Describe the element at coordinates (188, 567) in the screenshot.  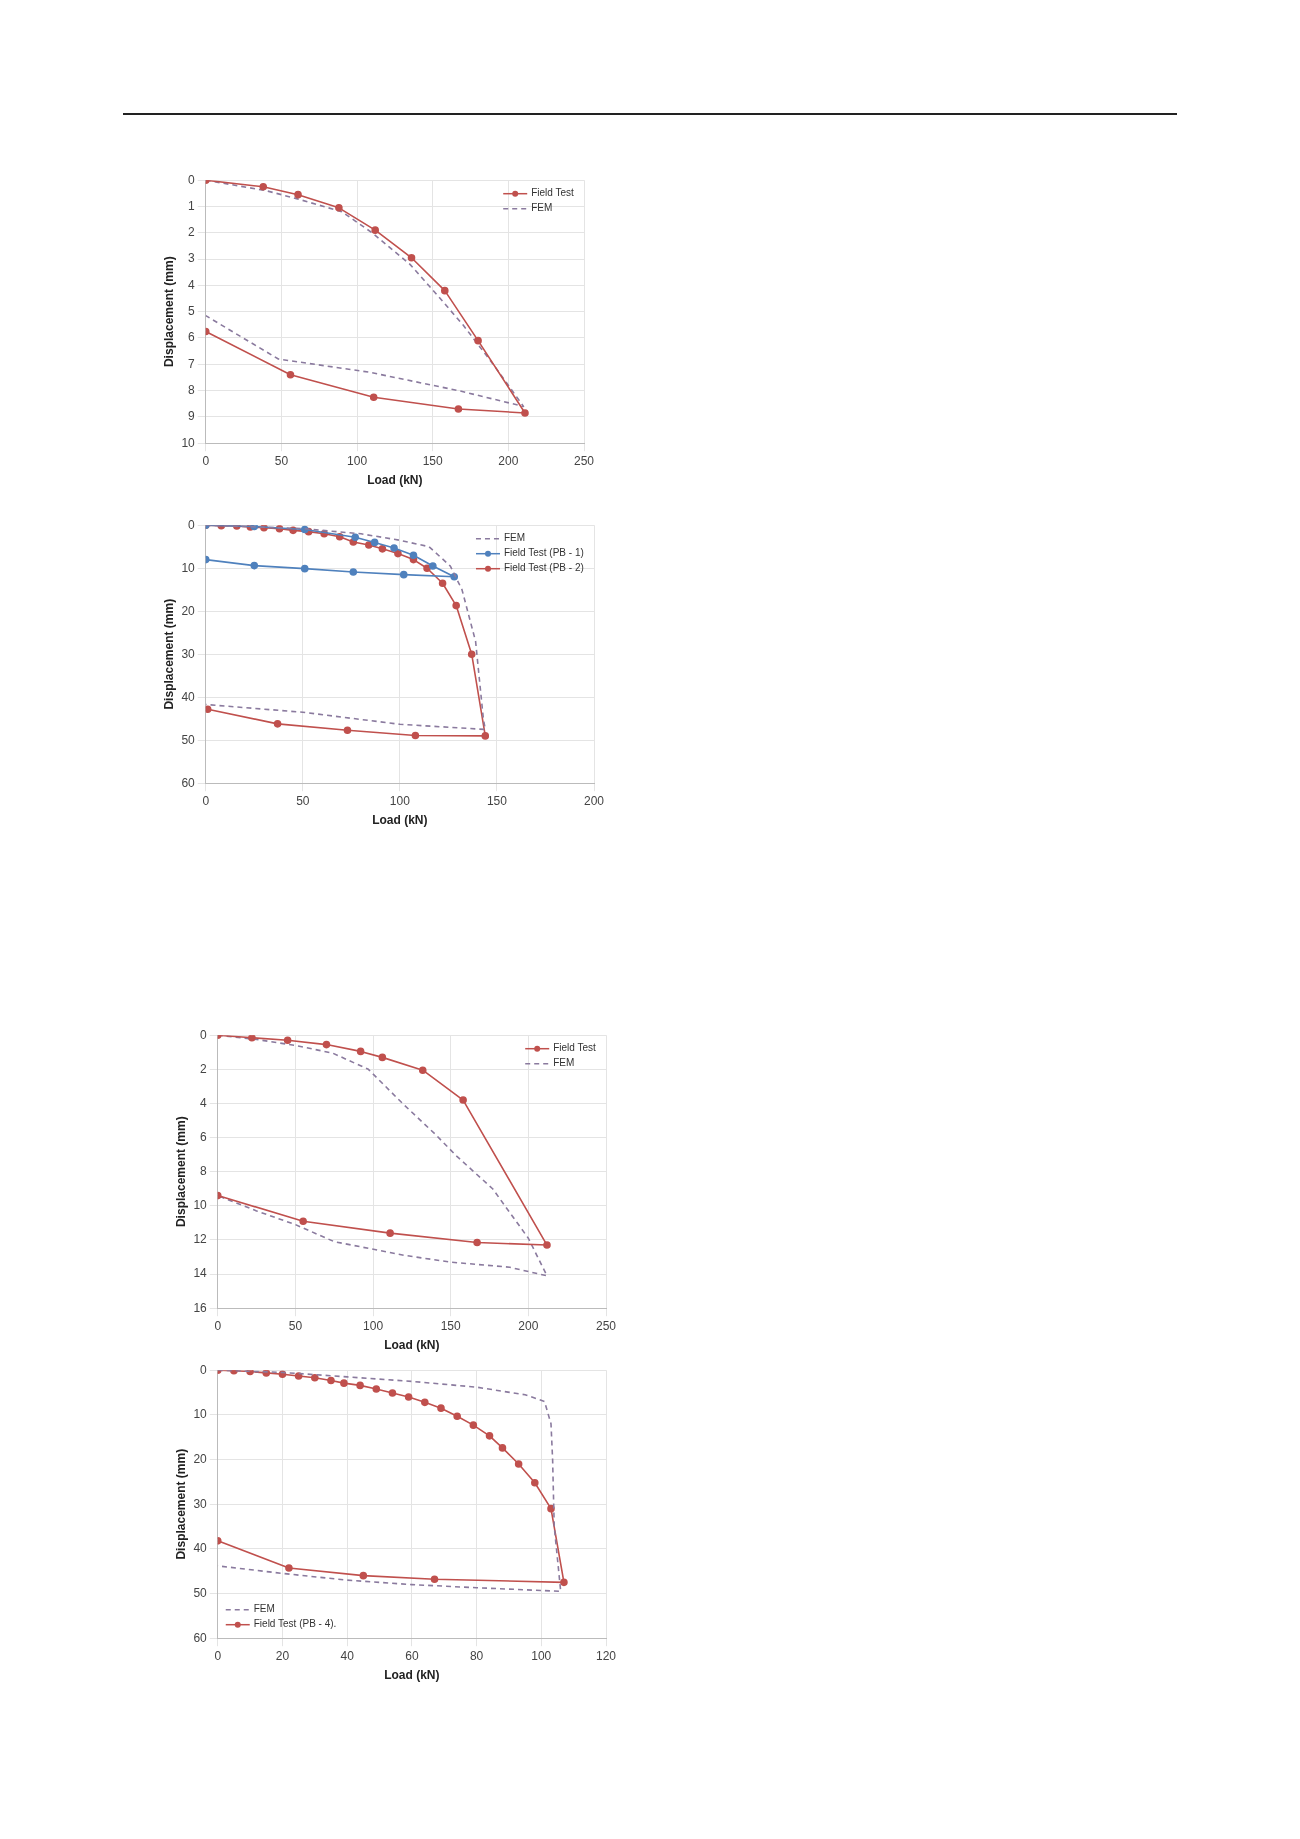
I see `y-tick-label: 10` at that location.